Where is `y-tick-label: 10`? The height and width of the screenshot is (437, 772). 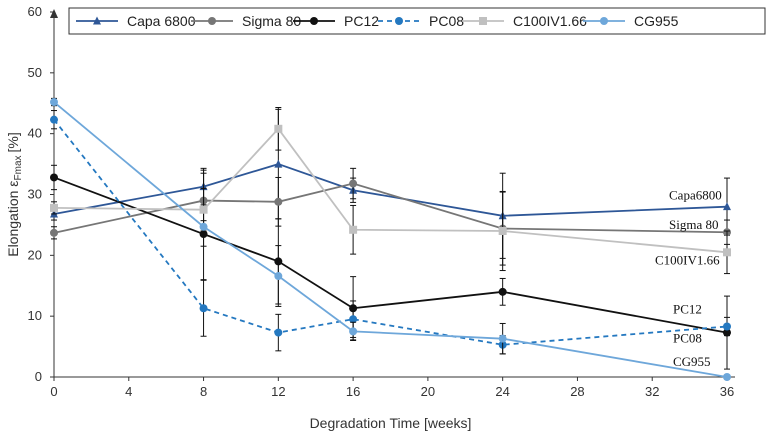 y-tick-label: 10 is located at coordinates (35, 315).